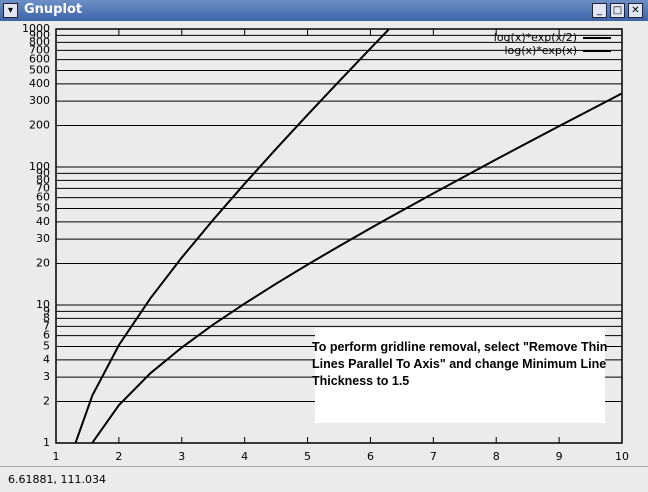  Describe the element at coordinates (39, 34) in the screenshot. I see `y-tick-label: 900` at that location.